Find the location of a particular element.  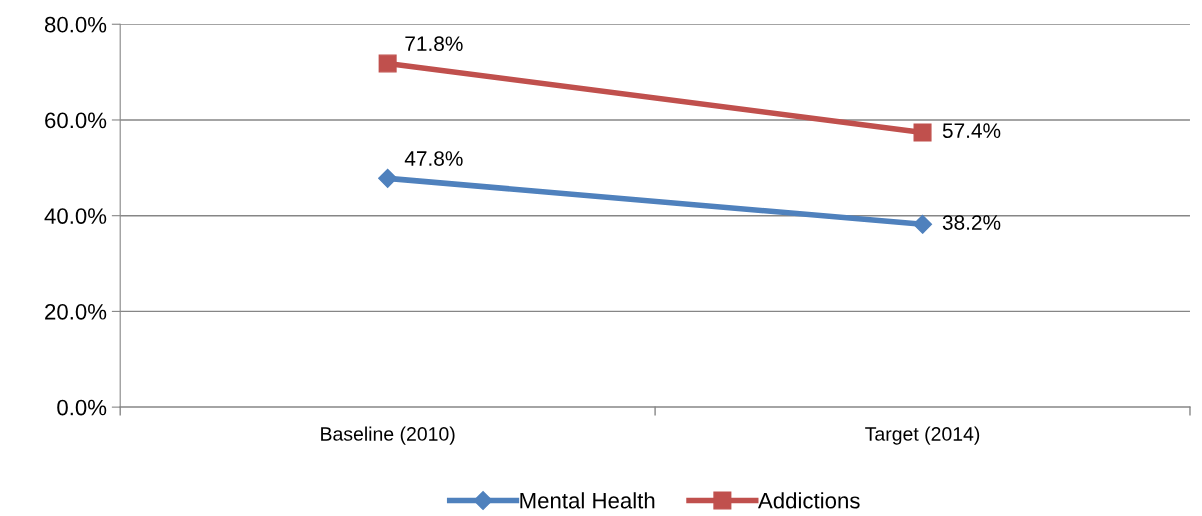

data-label: 47.8% is located at coordinates (433, 158).